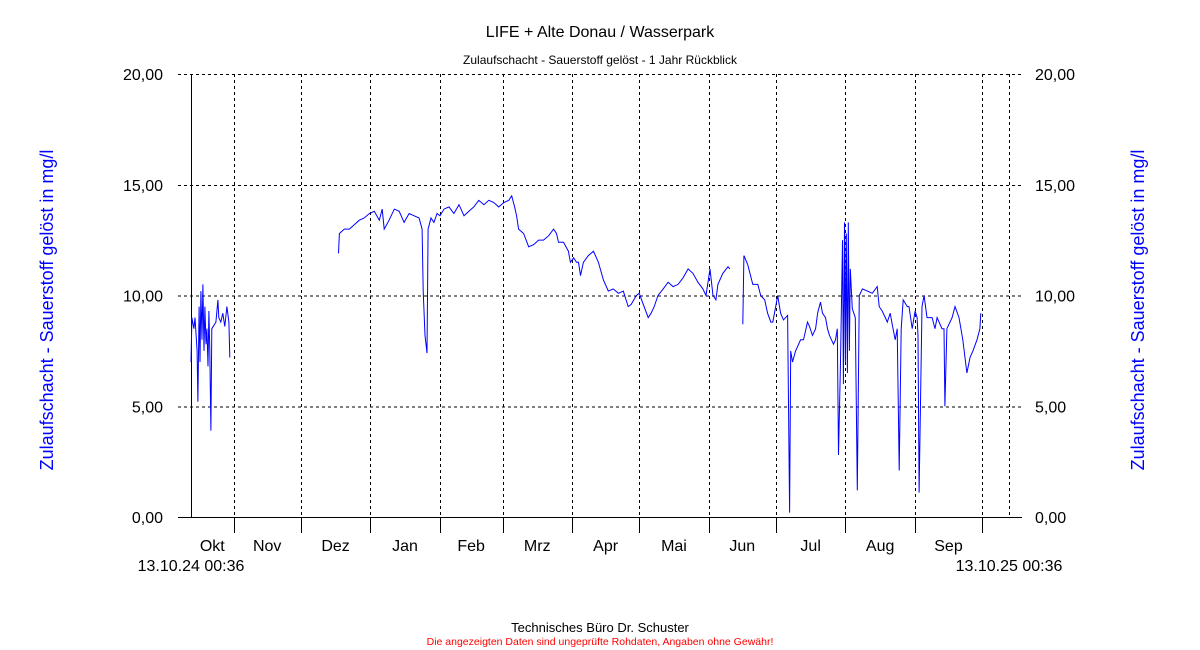 This screenshot has height=650, width=1200. What do you see at coordinates (471, 546) in the screenshot?
I see `x-tick-label-month: Feb` at bounding box center [471, 546].